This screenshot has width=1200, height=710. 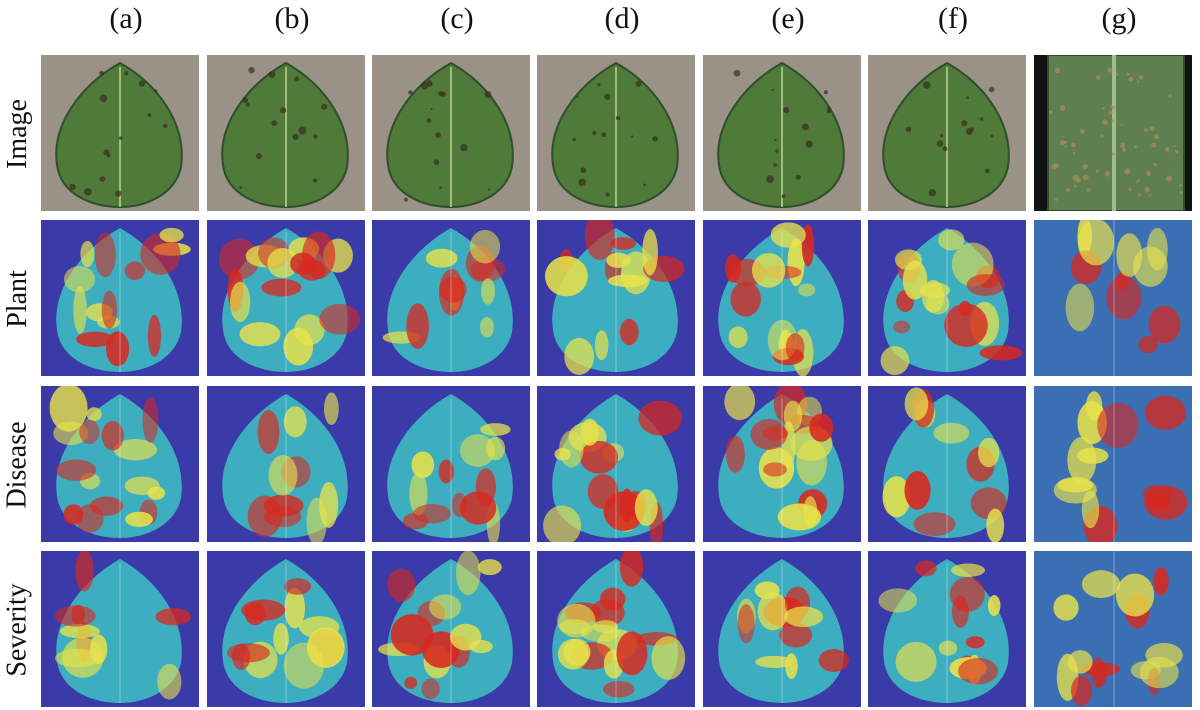 I want to click on severity-panel-c, so click(x=451, y=629).